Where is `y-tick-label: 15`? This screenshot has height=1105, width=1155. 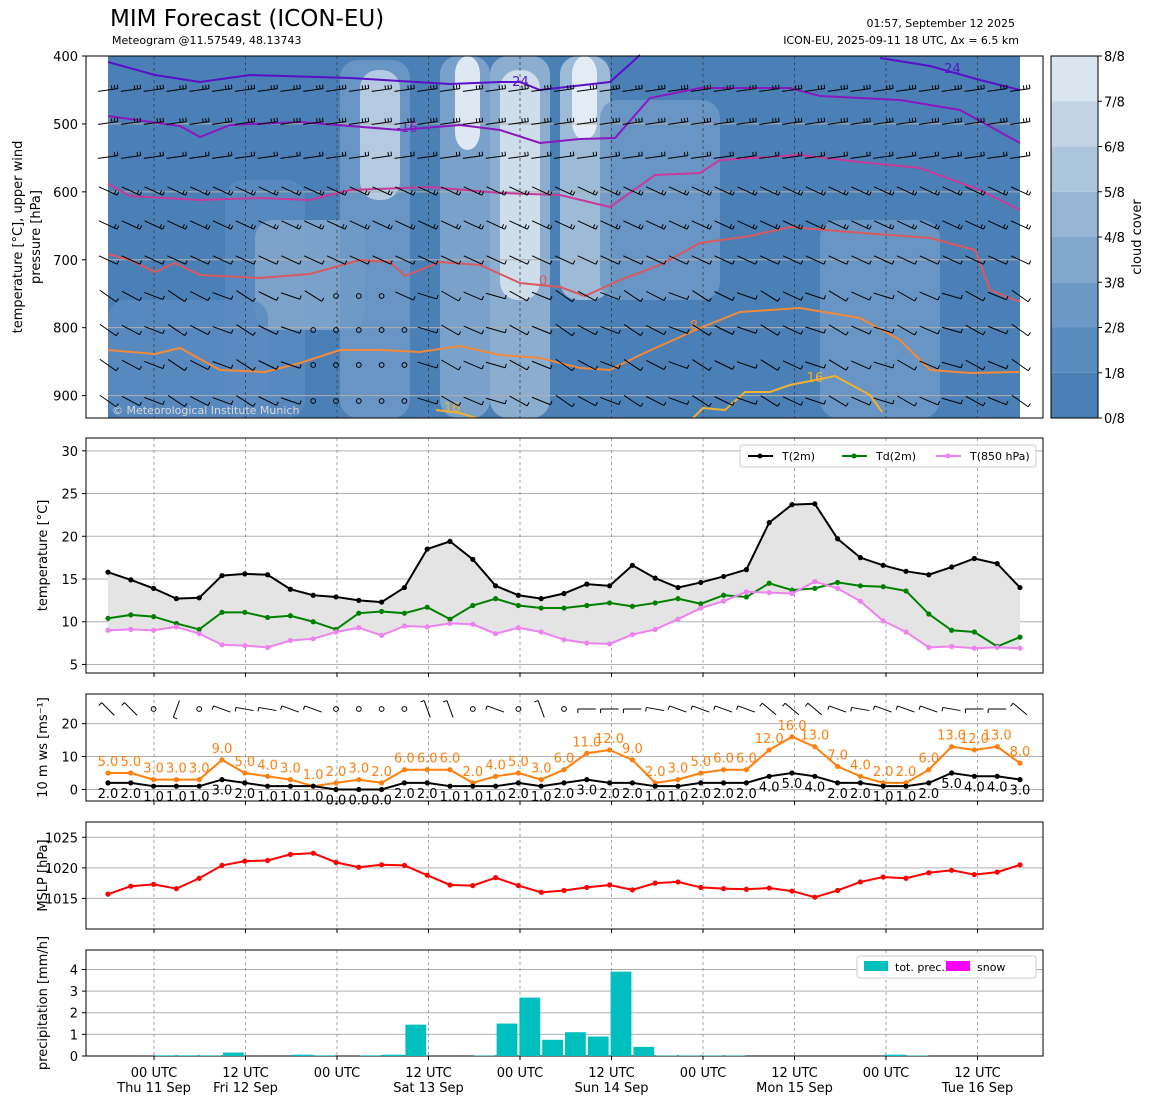 y-tick-label: 15 is located at coordinates (69, 580).